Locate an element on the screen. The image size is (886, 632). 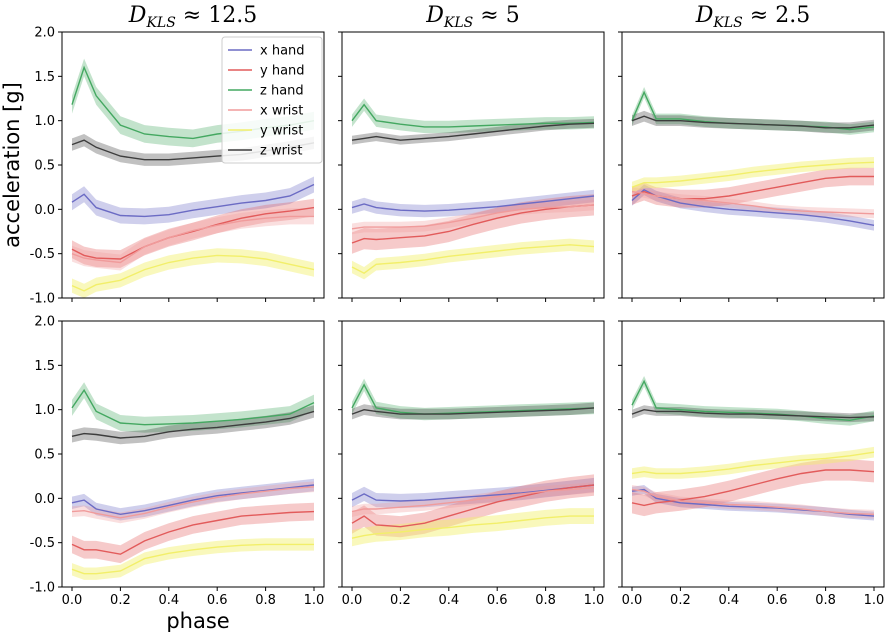
legend-label-y-hand: y hand is located at coordinates (282, 71).